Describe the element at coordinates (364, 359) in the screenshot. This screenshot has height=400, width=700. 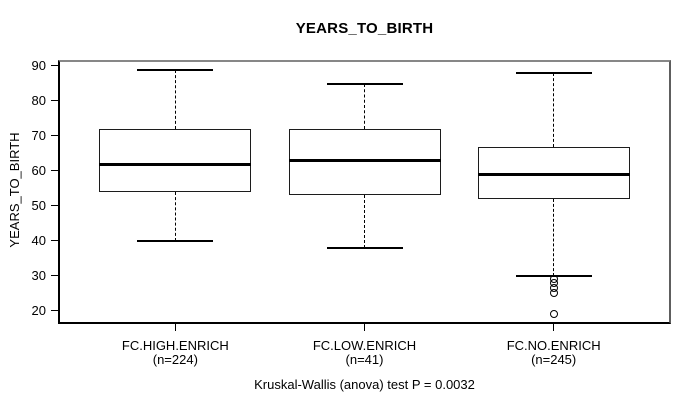
I see `x-group-count: (n=41)` at that location.